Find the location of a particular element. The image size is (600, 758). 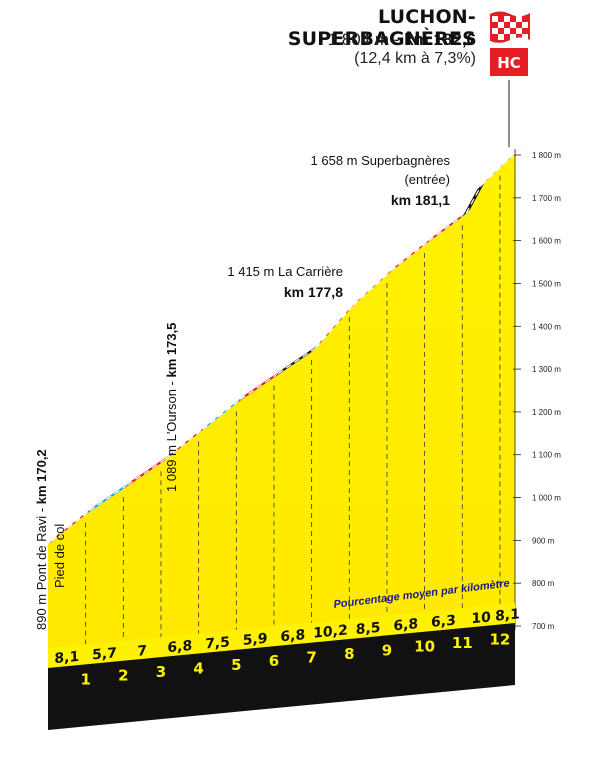

y-tick-label: 1 500 m is located at coordinates (546, 283).